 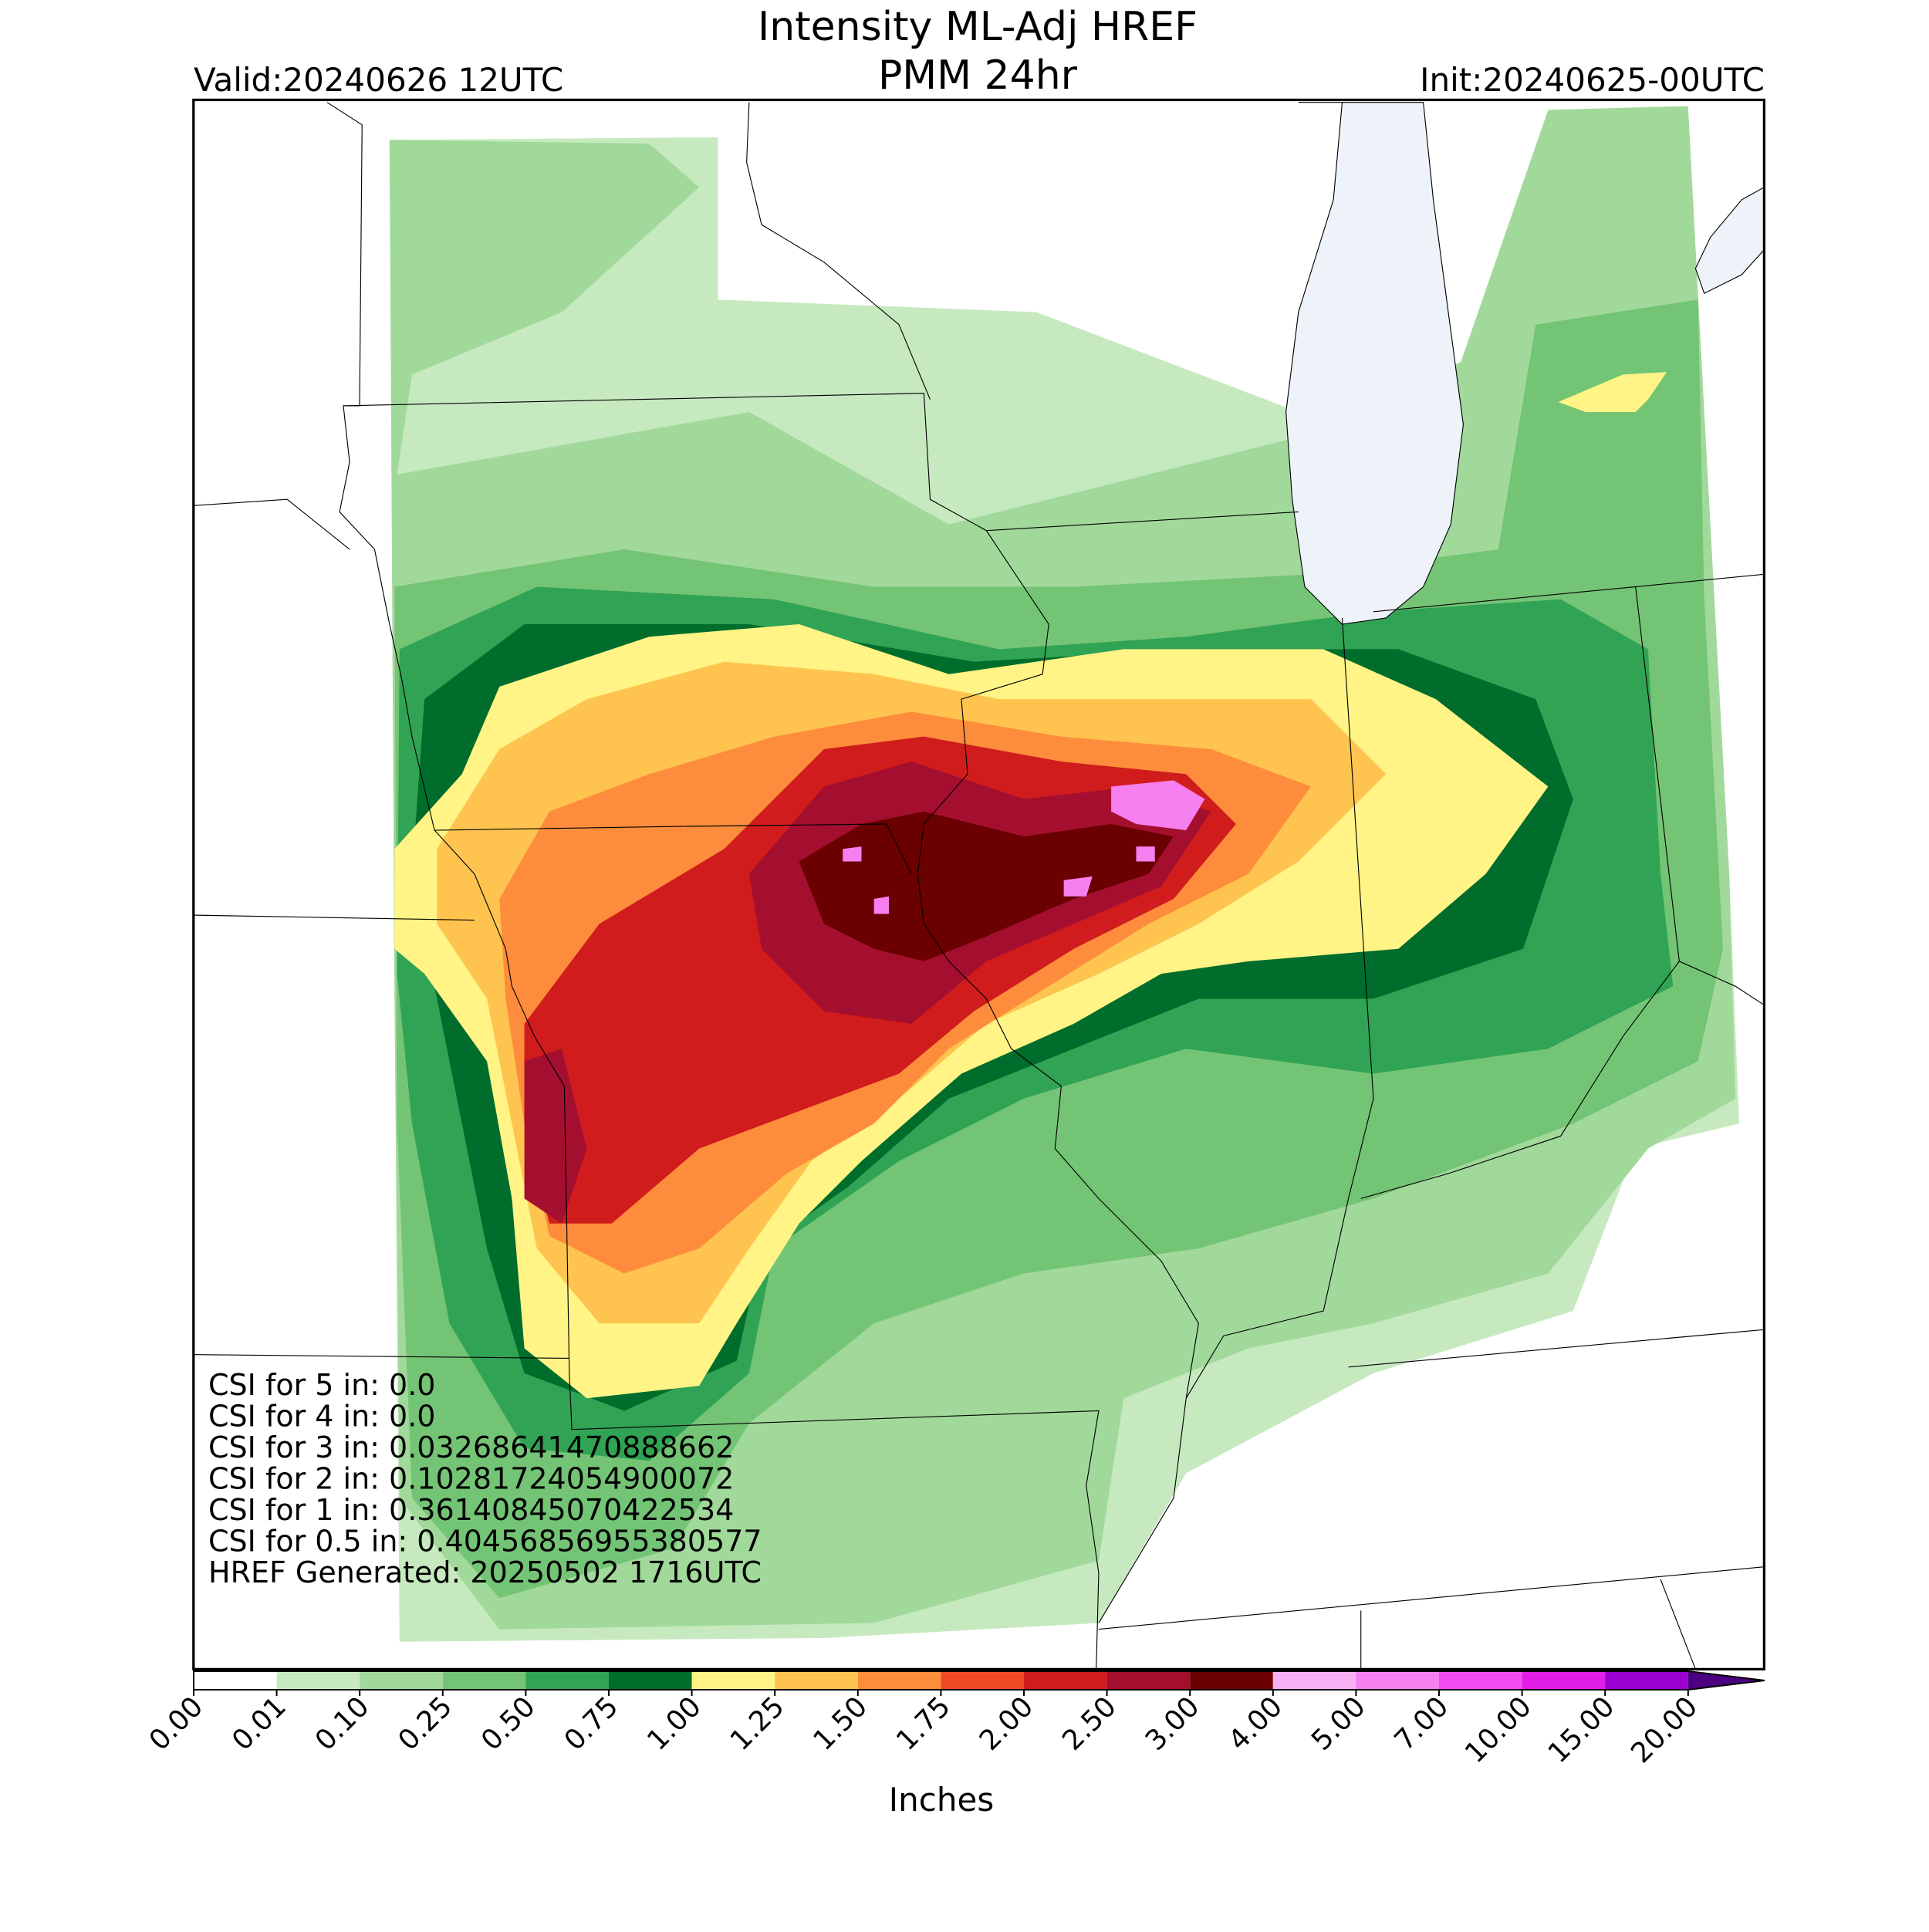 What do you see at coordinates (923, 1723) in the screenshot?
I see `colorbar-tick-label: 1.75` at bounding box center [923, 1723].